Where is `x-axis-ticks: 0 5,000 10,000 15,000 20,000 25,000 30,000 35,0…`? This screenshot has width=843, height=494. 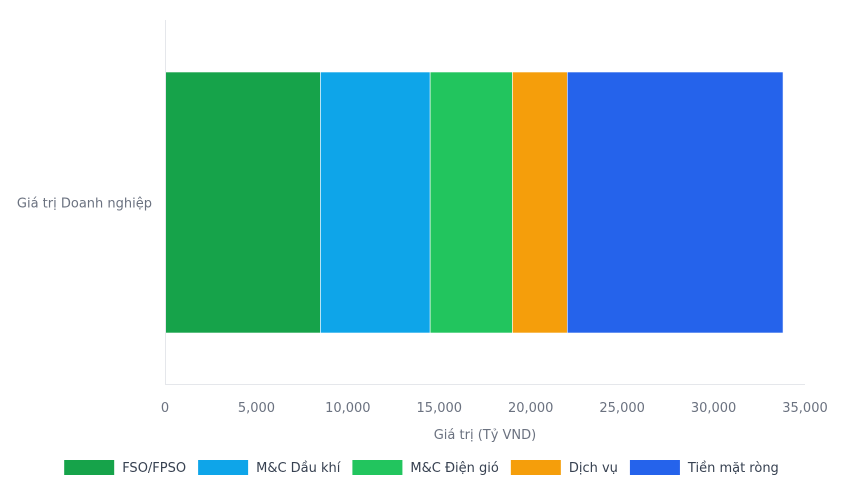
x-axis-ticks: 0 5,000 10,000 15,000 20,000 25,000 30,000 35,0… is located at coordinates (494, 408).